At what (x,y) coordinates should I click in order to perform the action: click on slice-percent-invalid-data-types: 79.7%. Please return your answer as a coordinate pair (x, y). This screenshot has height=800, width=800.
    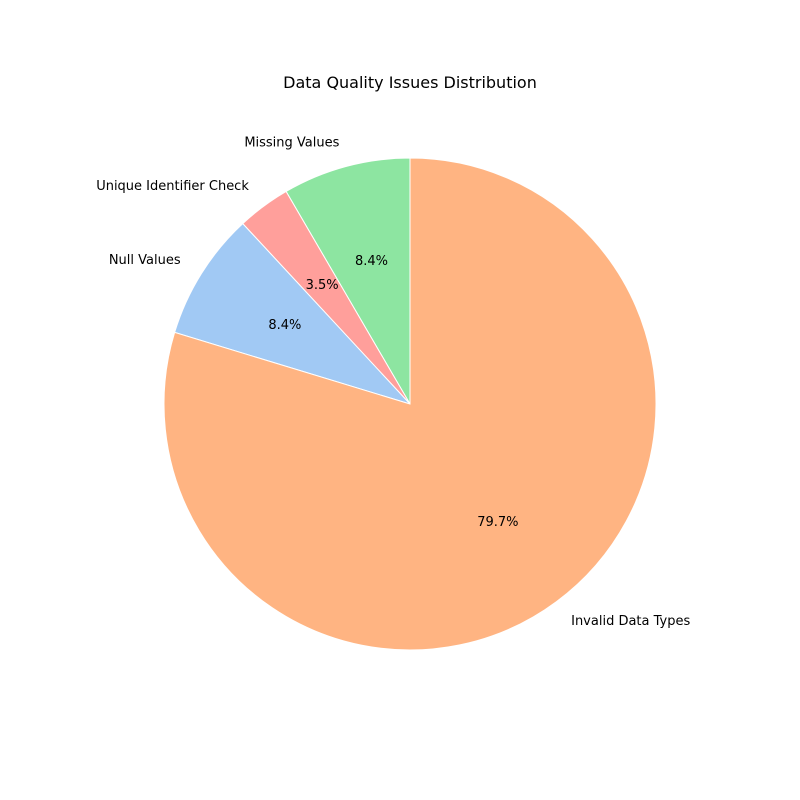
    Looking at the image, I should click on (497, 522).